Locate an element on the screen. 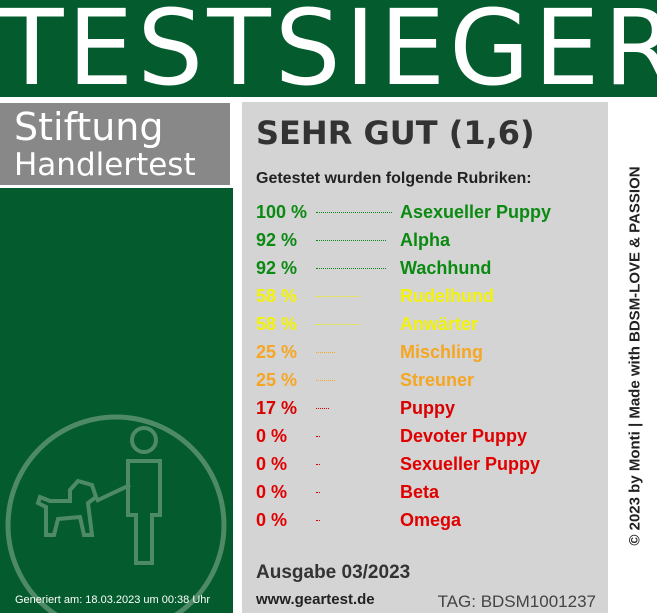  rubric-label: Beta is located at coordinates (420, 492).